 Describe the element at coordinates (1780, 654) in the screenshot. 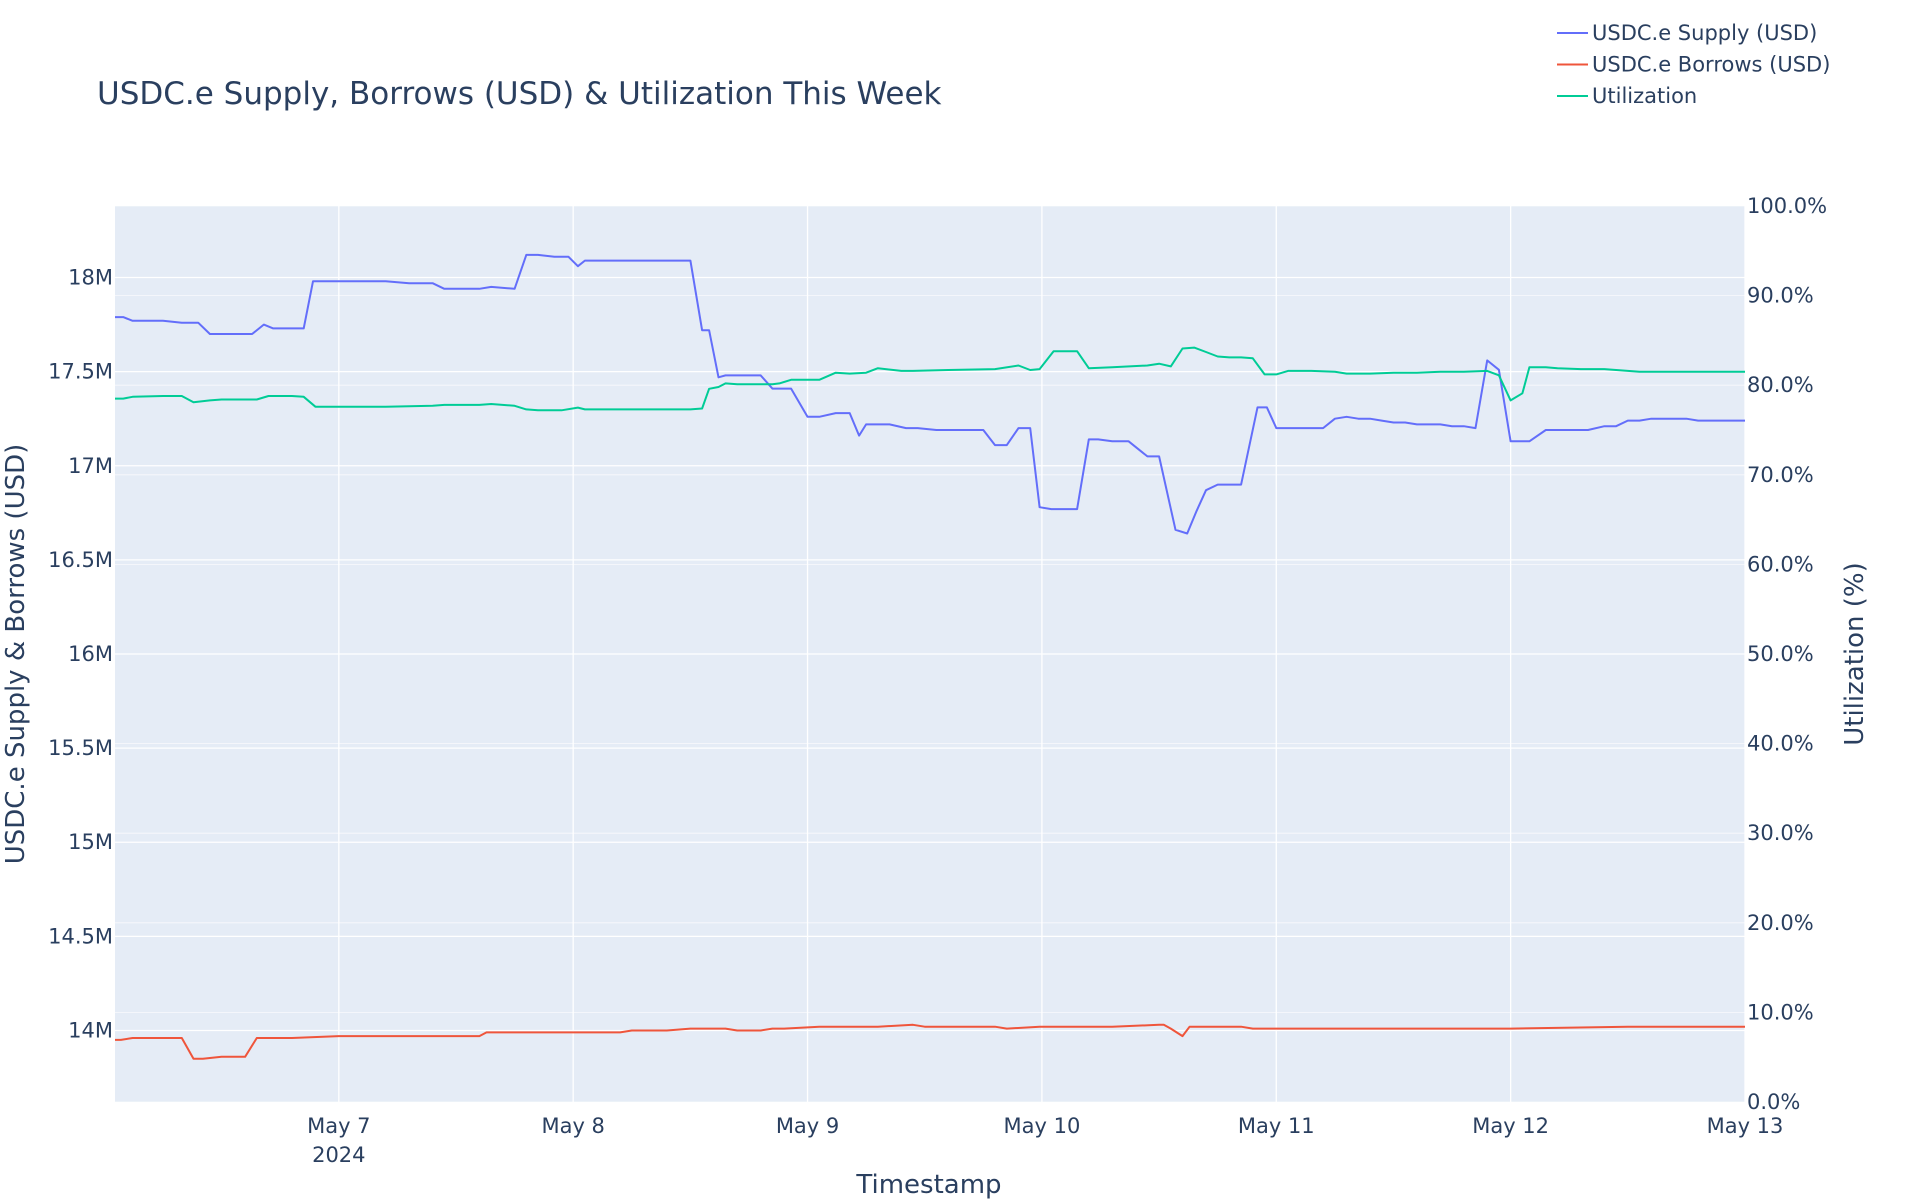

I see `y2-tick-label: 50.0%` at that location.